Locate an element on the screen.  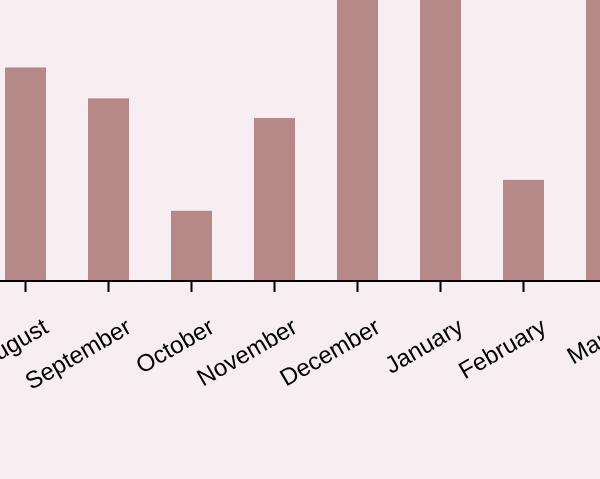
x-tick-label-january: January is located at coordinates (423, 346).